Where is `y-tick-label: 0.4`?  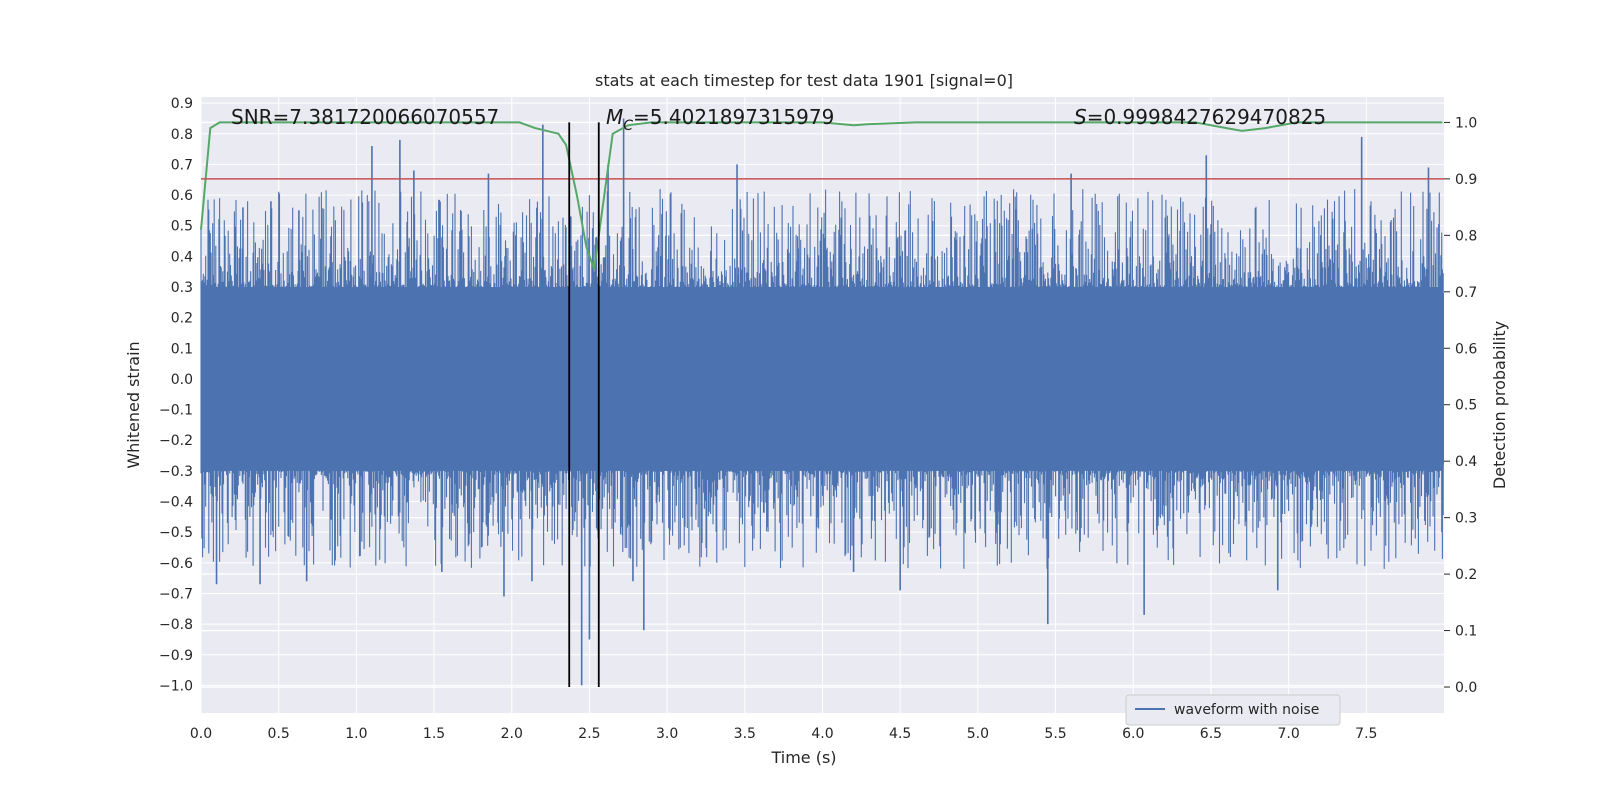
y-tick-label: 0.4 is located at coordinates (182, 257).